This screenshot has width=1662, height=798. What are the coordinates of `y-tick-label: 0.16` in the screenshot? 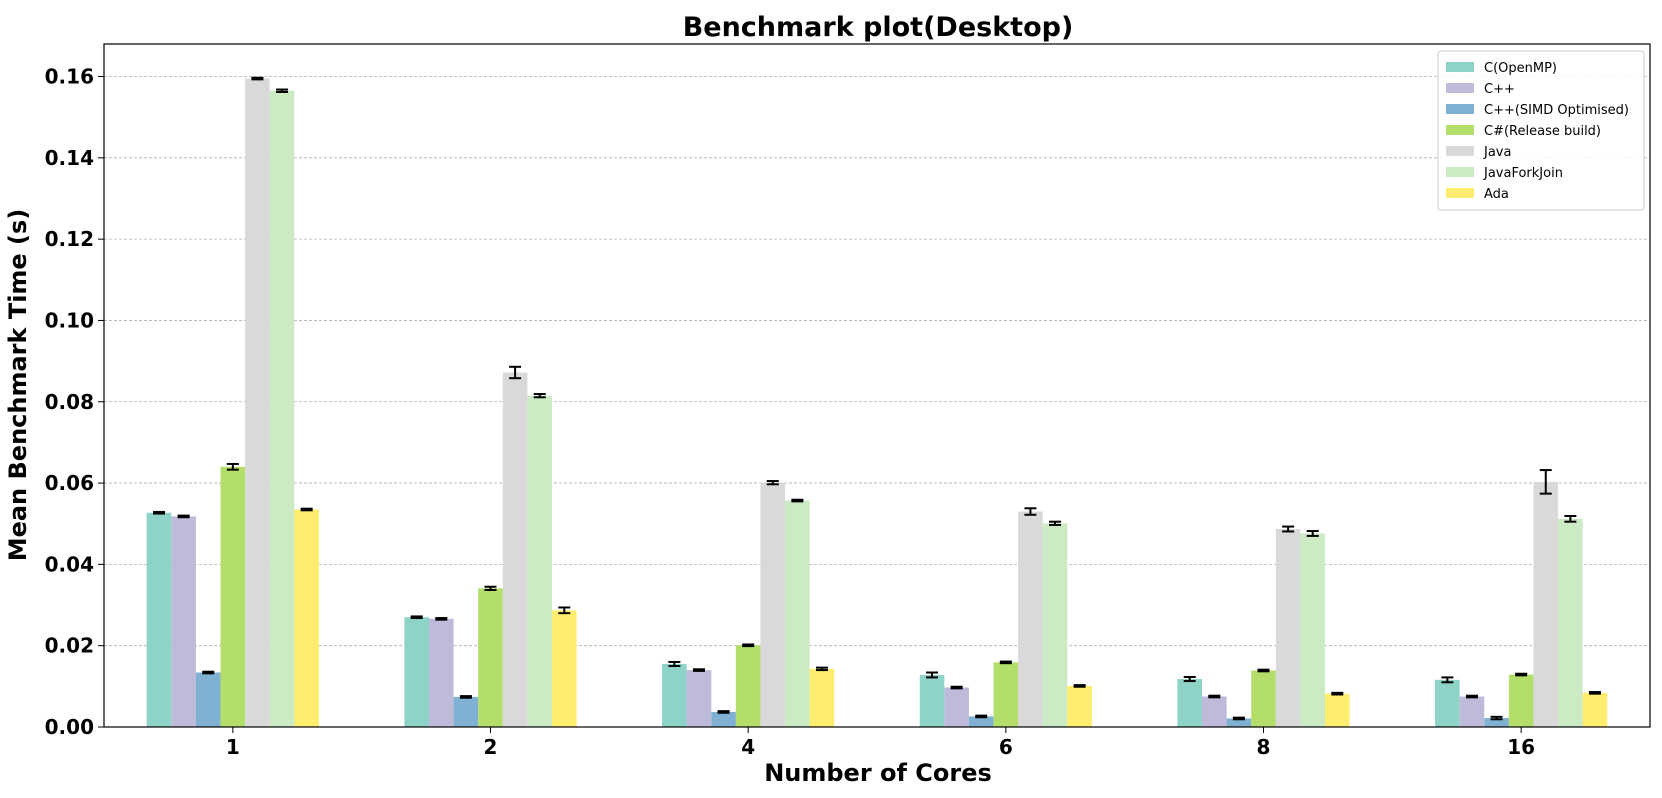 It's located at (69, 77).